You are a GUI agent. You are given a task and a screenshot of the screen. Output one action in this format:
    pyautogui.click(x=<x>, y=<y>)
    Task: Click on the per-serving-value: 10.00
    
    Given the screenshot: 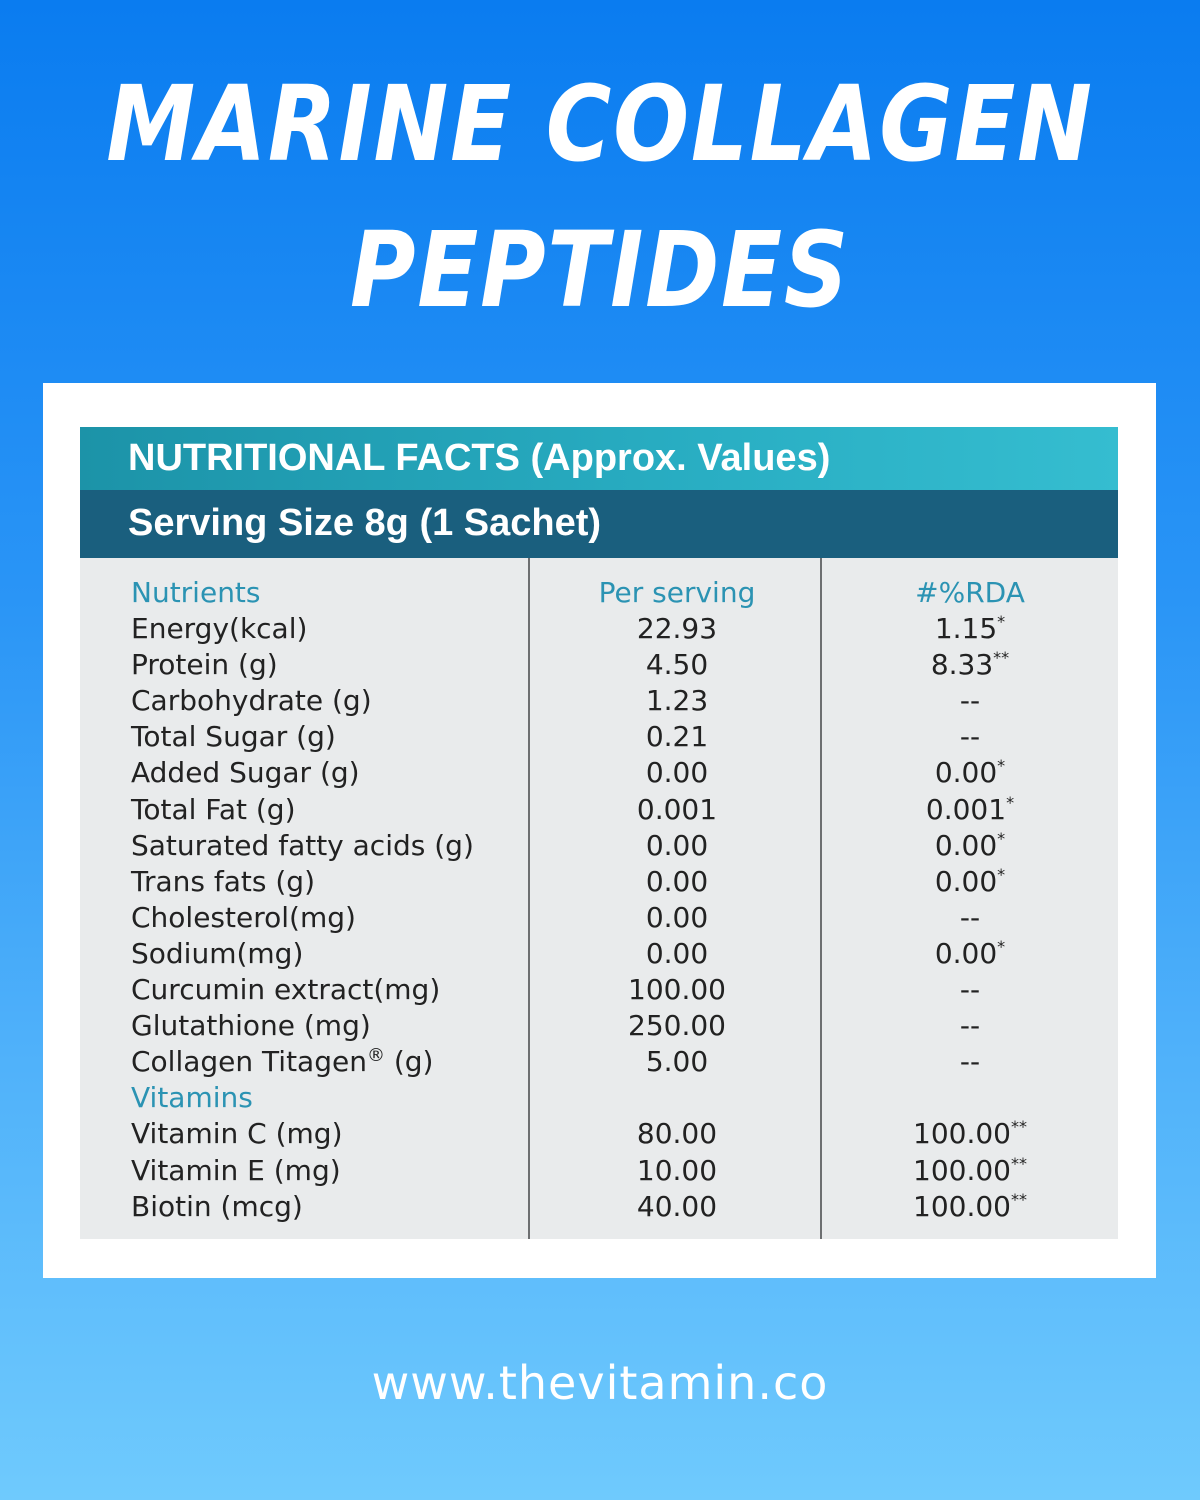 What is the action you would take?
    pyautogui.click(x=677, y=1170)
    